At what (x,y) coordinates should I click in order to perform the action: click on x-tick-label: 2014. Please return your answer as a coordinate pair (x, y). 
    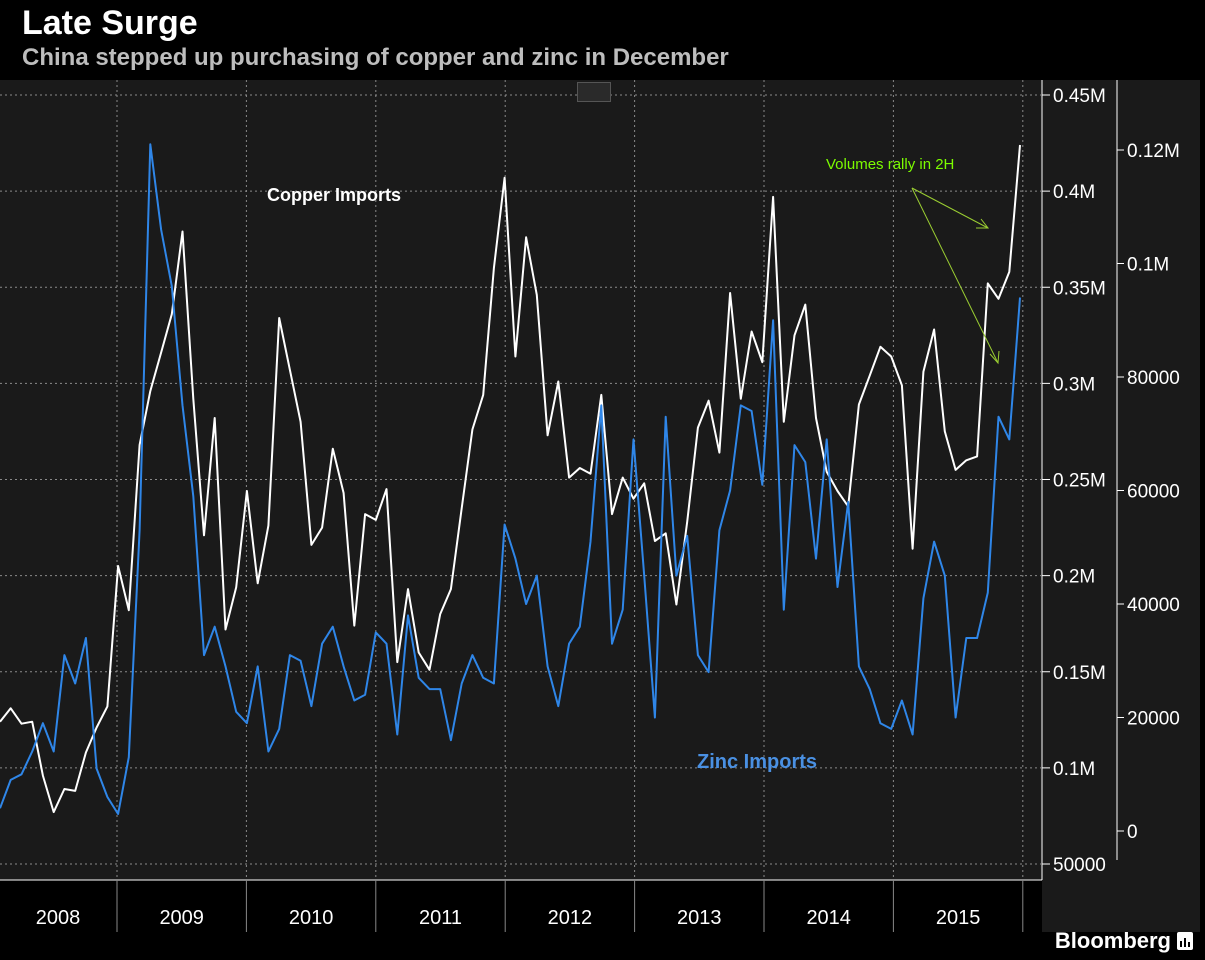
    Looking at the image, I should click on (828, 918).